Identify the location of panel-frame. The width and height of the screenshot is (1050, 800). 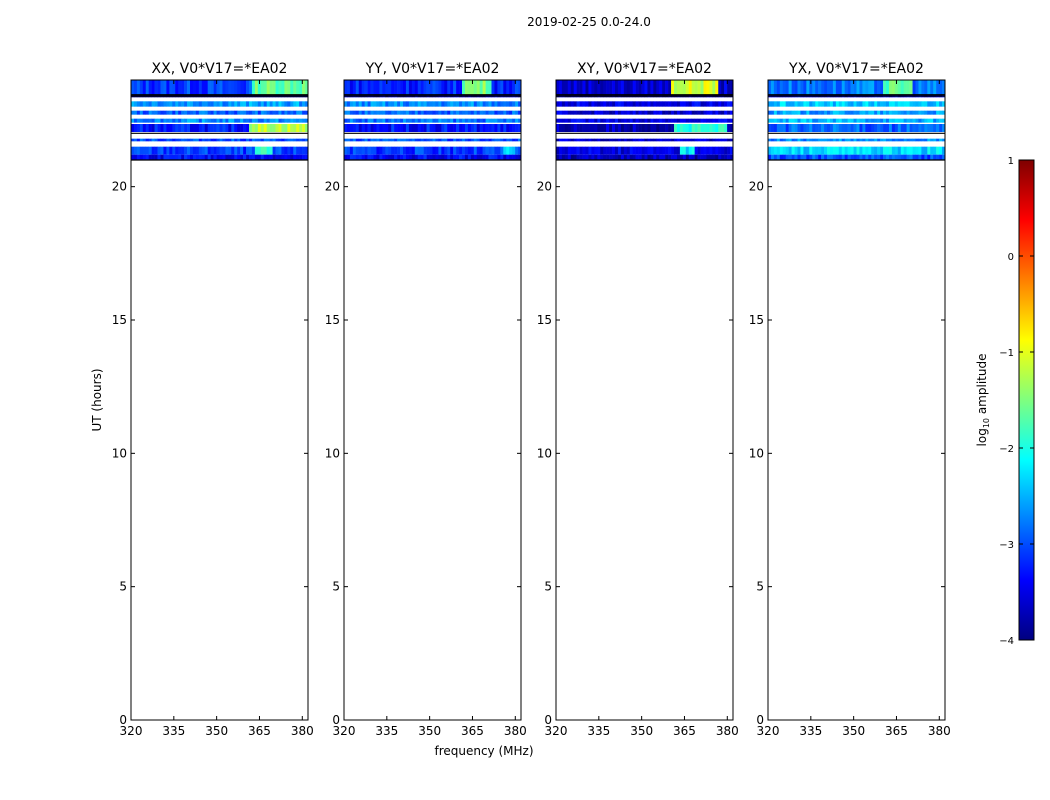
(432, 400).